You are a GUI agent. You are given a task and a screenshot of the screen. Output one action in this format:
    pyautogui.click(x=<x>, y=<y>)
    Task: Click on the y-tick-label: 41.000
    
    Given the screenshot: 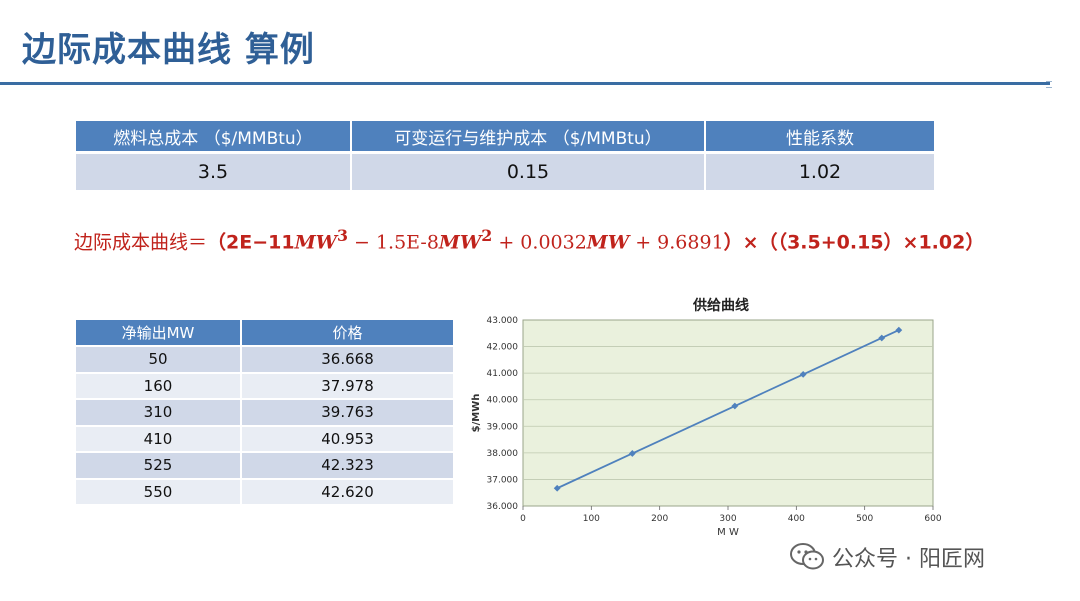 What is the action you would take?
    pyautogui.click(x=503, y=374)
    